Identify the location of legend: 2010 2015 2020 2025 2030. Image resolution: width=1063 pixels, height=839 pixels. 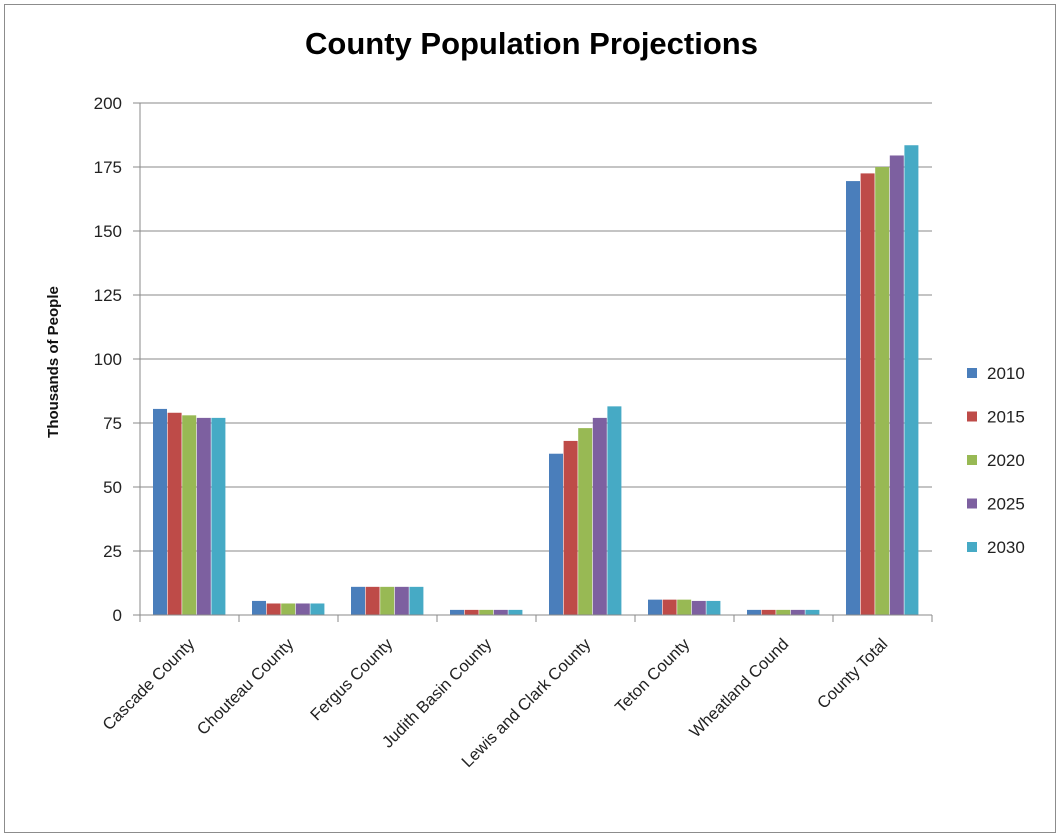
(996, 460).